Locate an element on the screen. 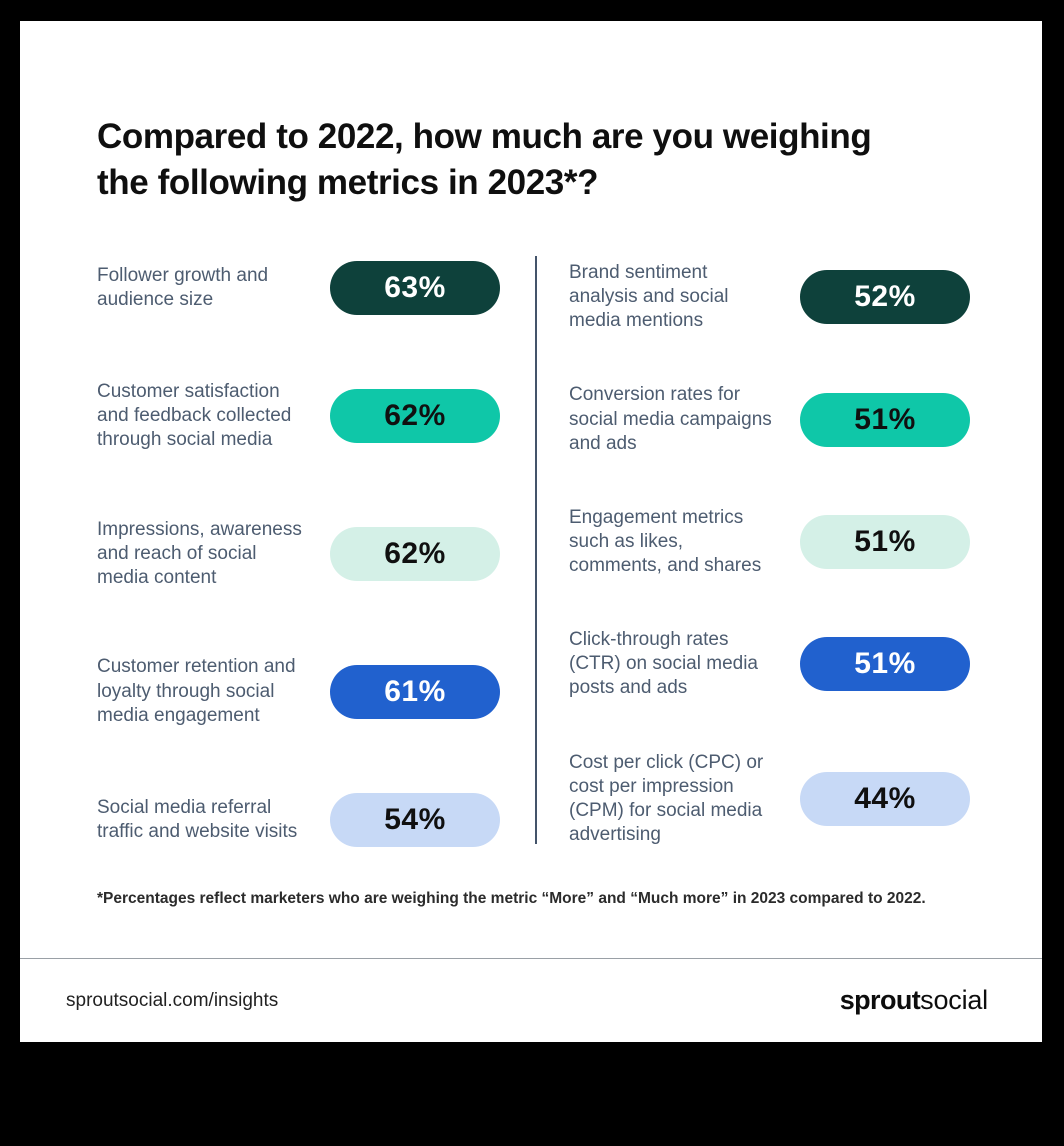 The width and height of the screenshot is (1064, 1146). footer-url: sproutsocial.com/insights is located at coordinates (172, 1000).